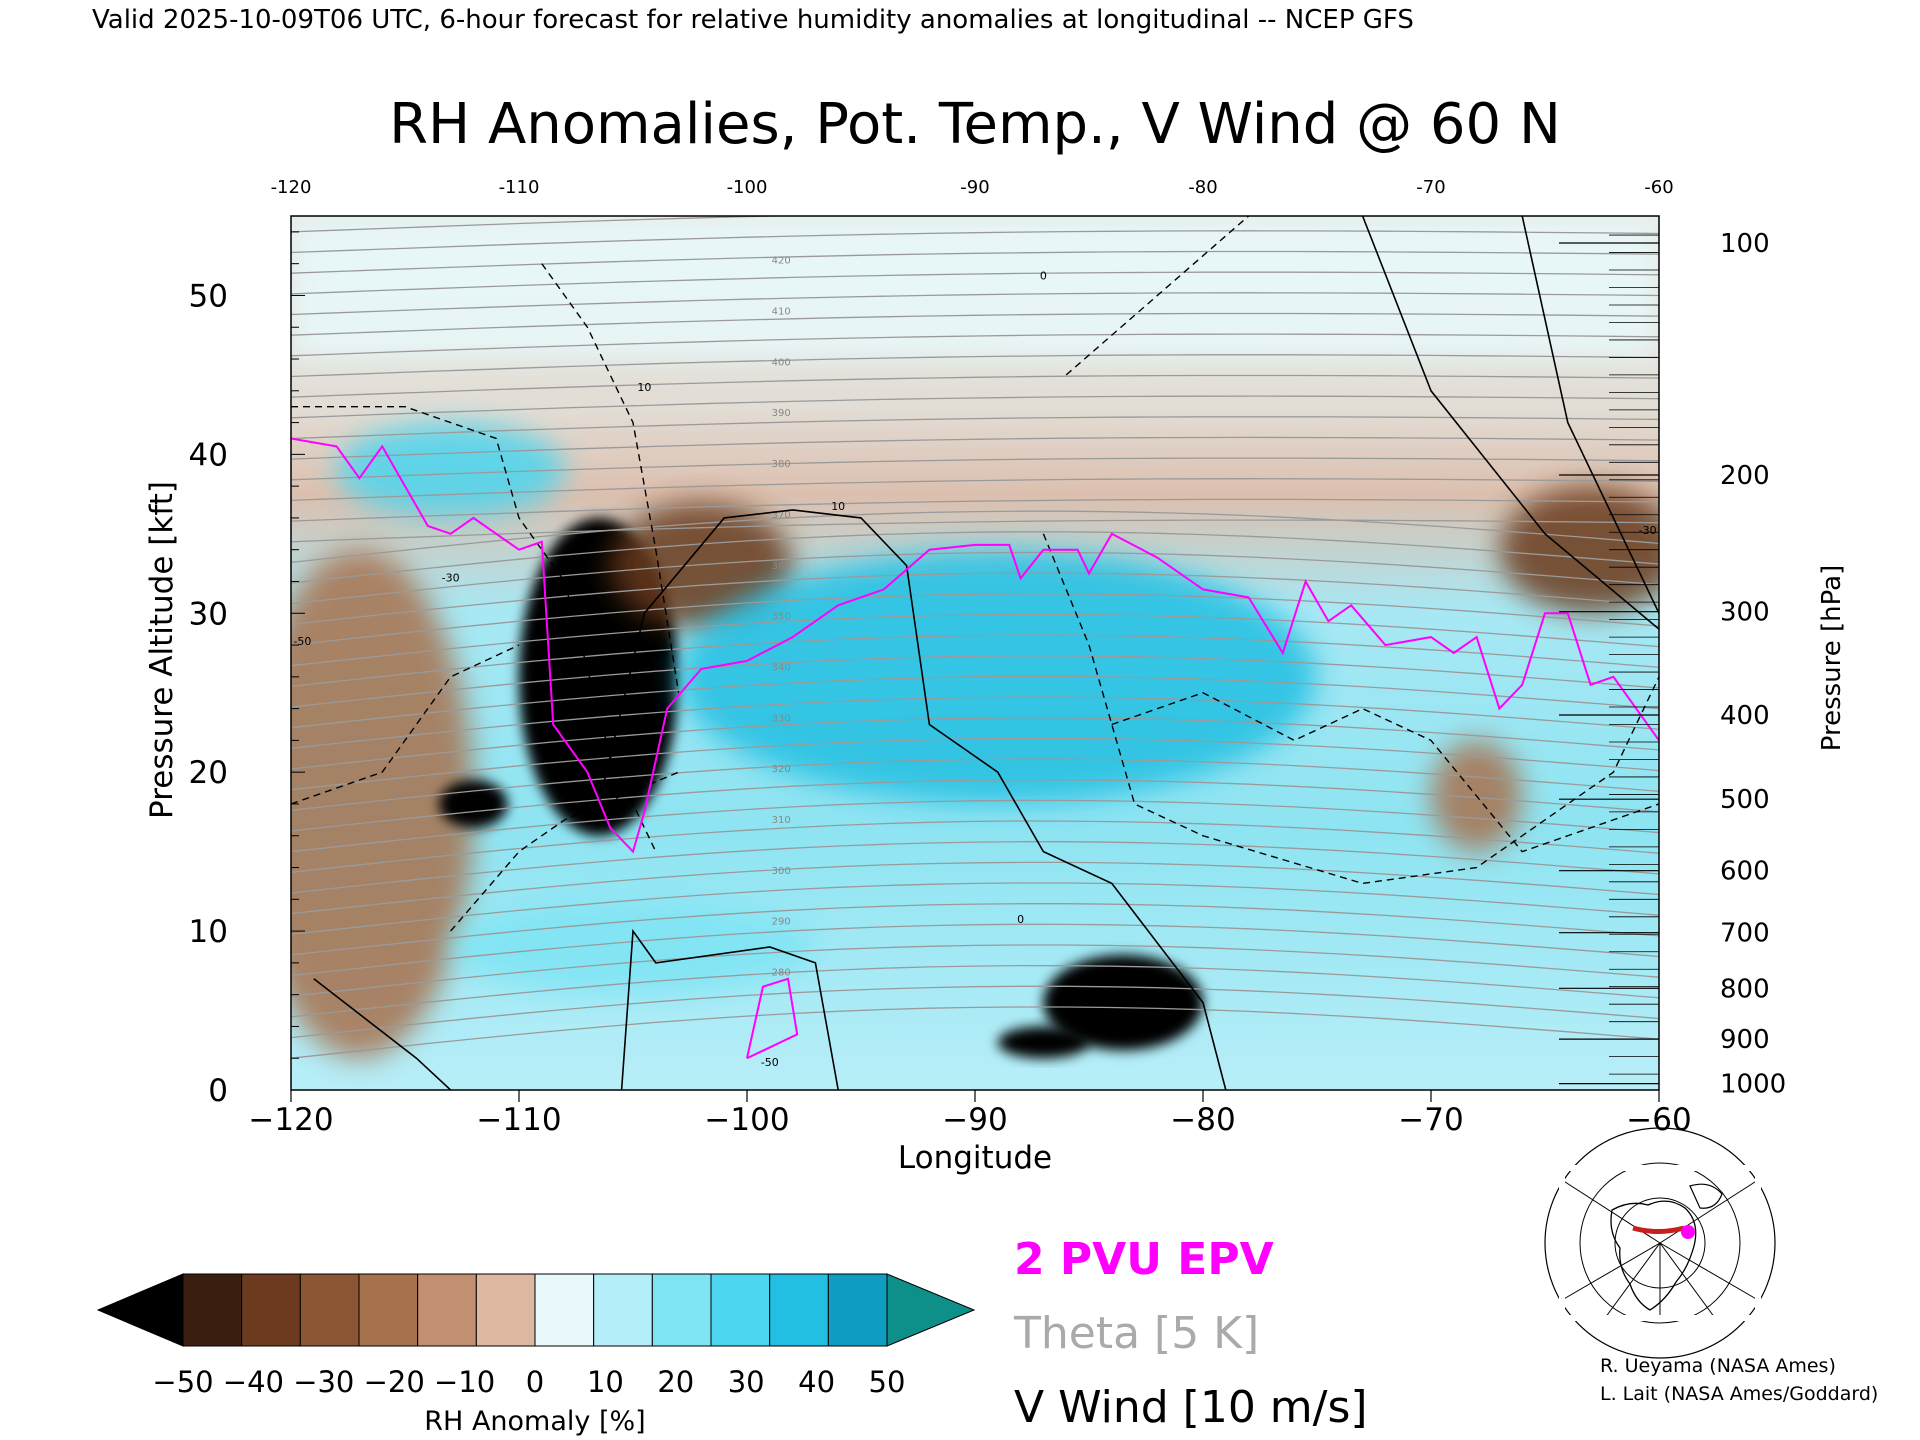  What do you see at coordinates (974, 1120) in the screenshot?
I see `longitude-tick-label: −90` at bounding box center [974, 1120].